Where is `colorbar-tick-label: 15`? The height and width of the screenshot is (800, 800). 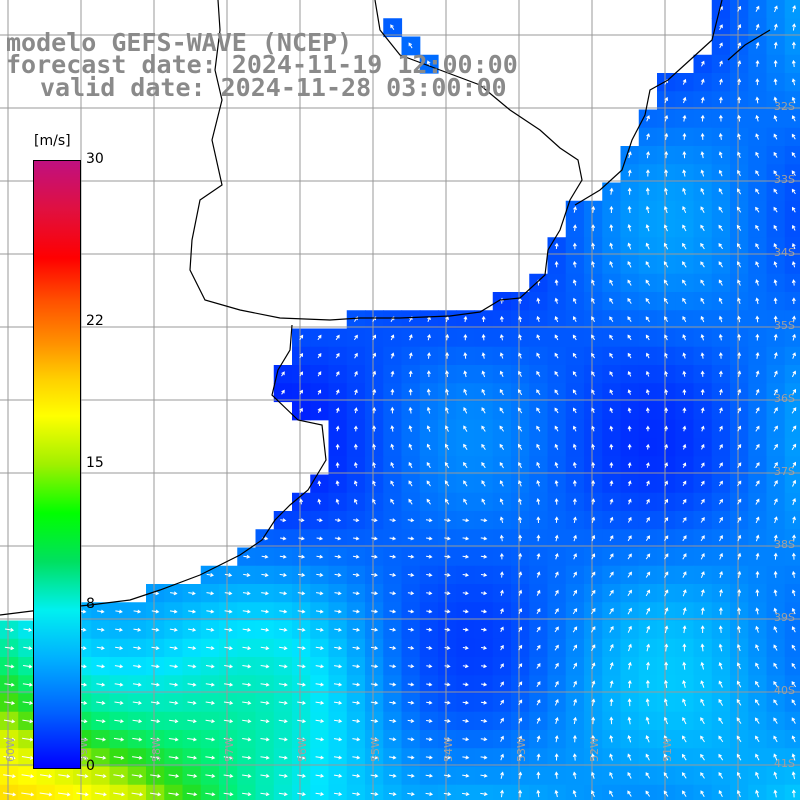
colorbar-tick-label: 15 is located at coordinates (95, 462).